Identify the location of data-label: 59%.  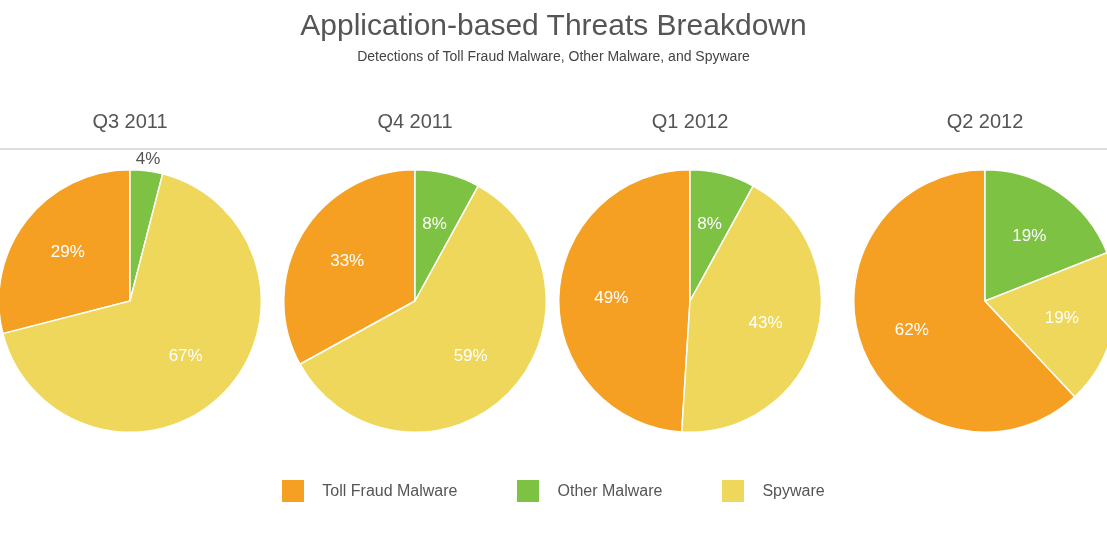
(470, 356).